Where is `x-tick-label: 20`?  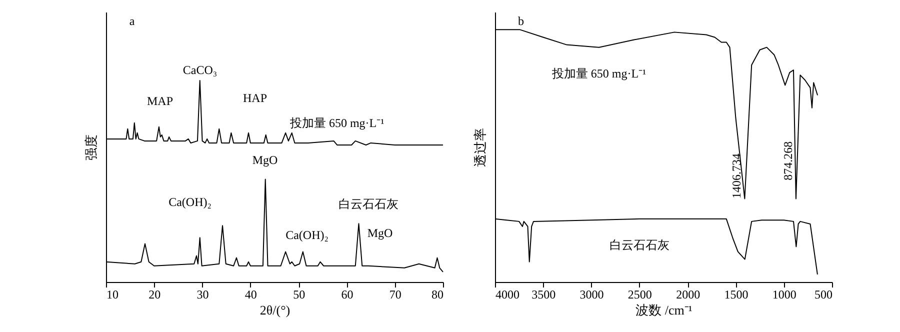 x-tick-label: 20 is located at coordinates (154, 295).